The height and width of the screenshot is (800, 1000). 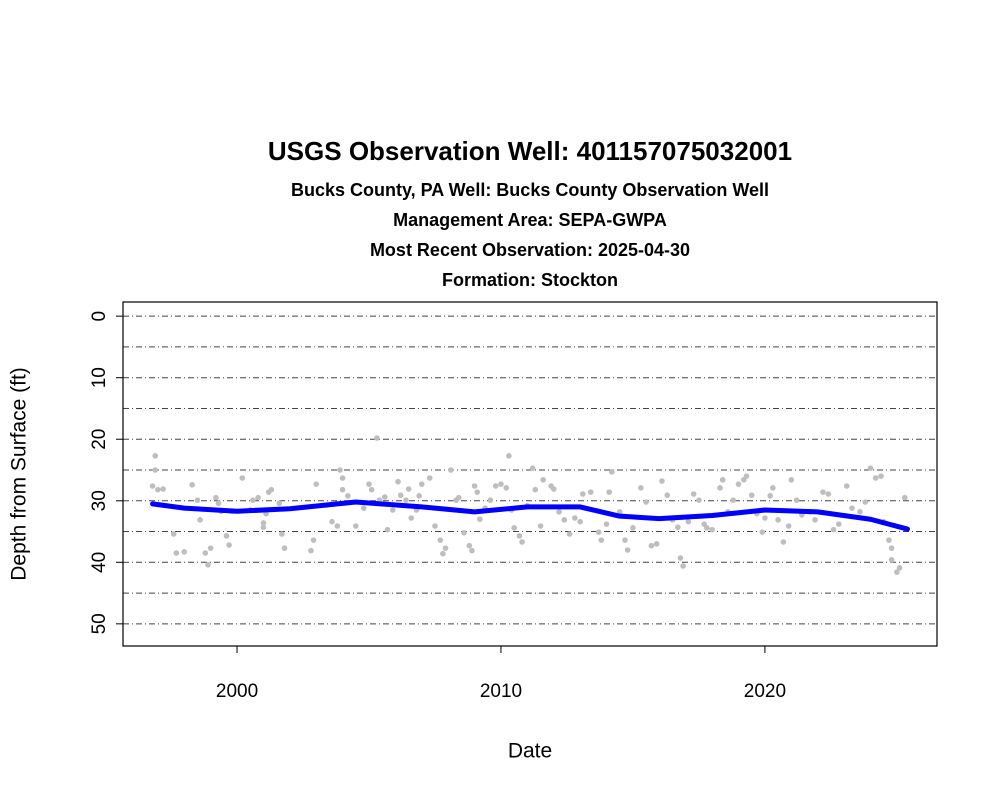 I want to click on x-tick-label: 2000, so click(x=237, y=691).